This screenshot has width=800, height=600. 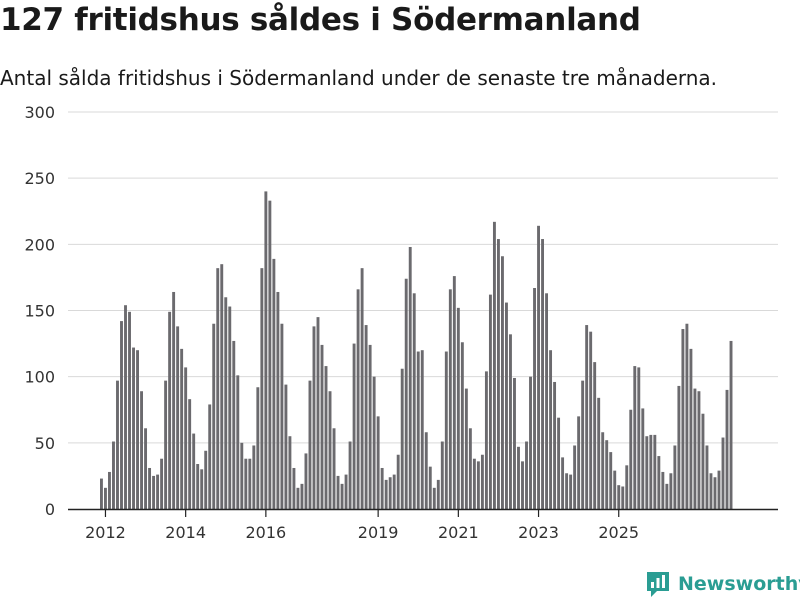 What do you see at coordinates (320, 20) in the screenshot?
I see `chart-title: 127 fritidshus såldes i Södermanland` at bounding box center [320, 20].